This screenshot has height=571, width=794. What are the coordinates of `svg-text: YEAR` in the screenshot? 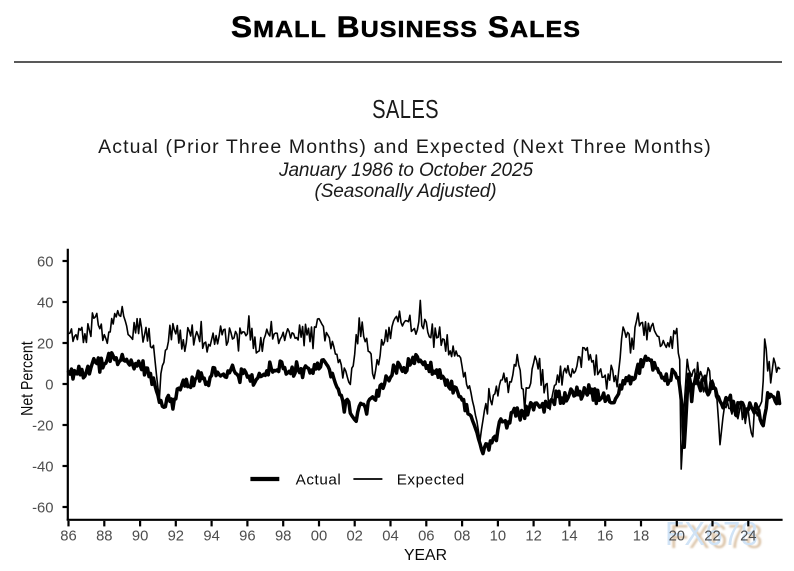 It's located at (425, 555).